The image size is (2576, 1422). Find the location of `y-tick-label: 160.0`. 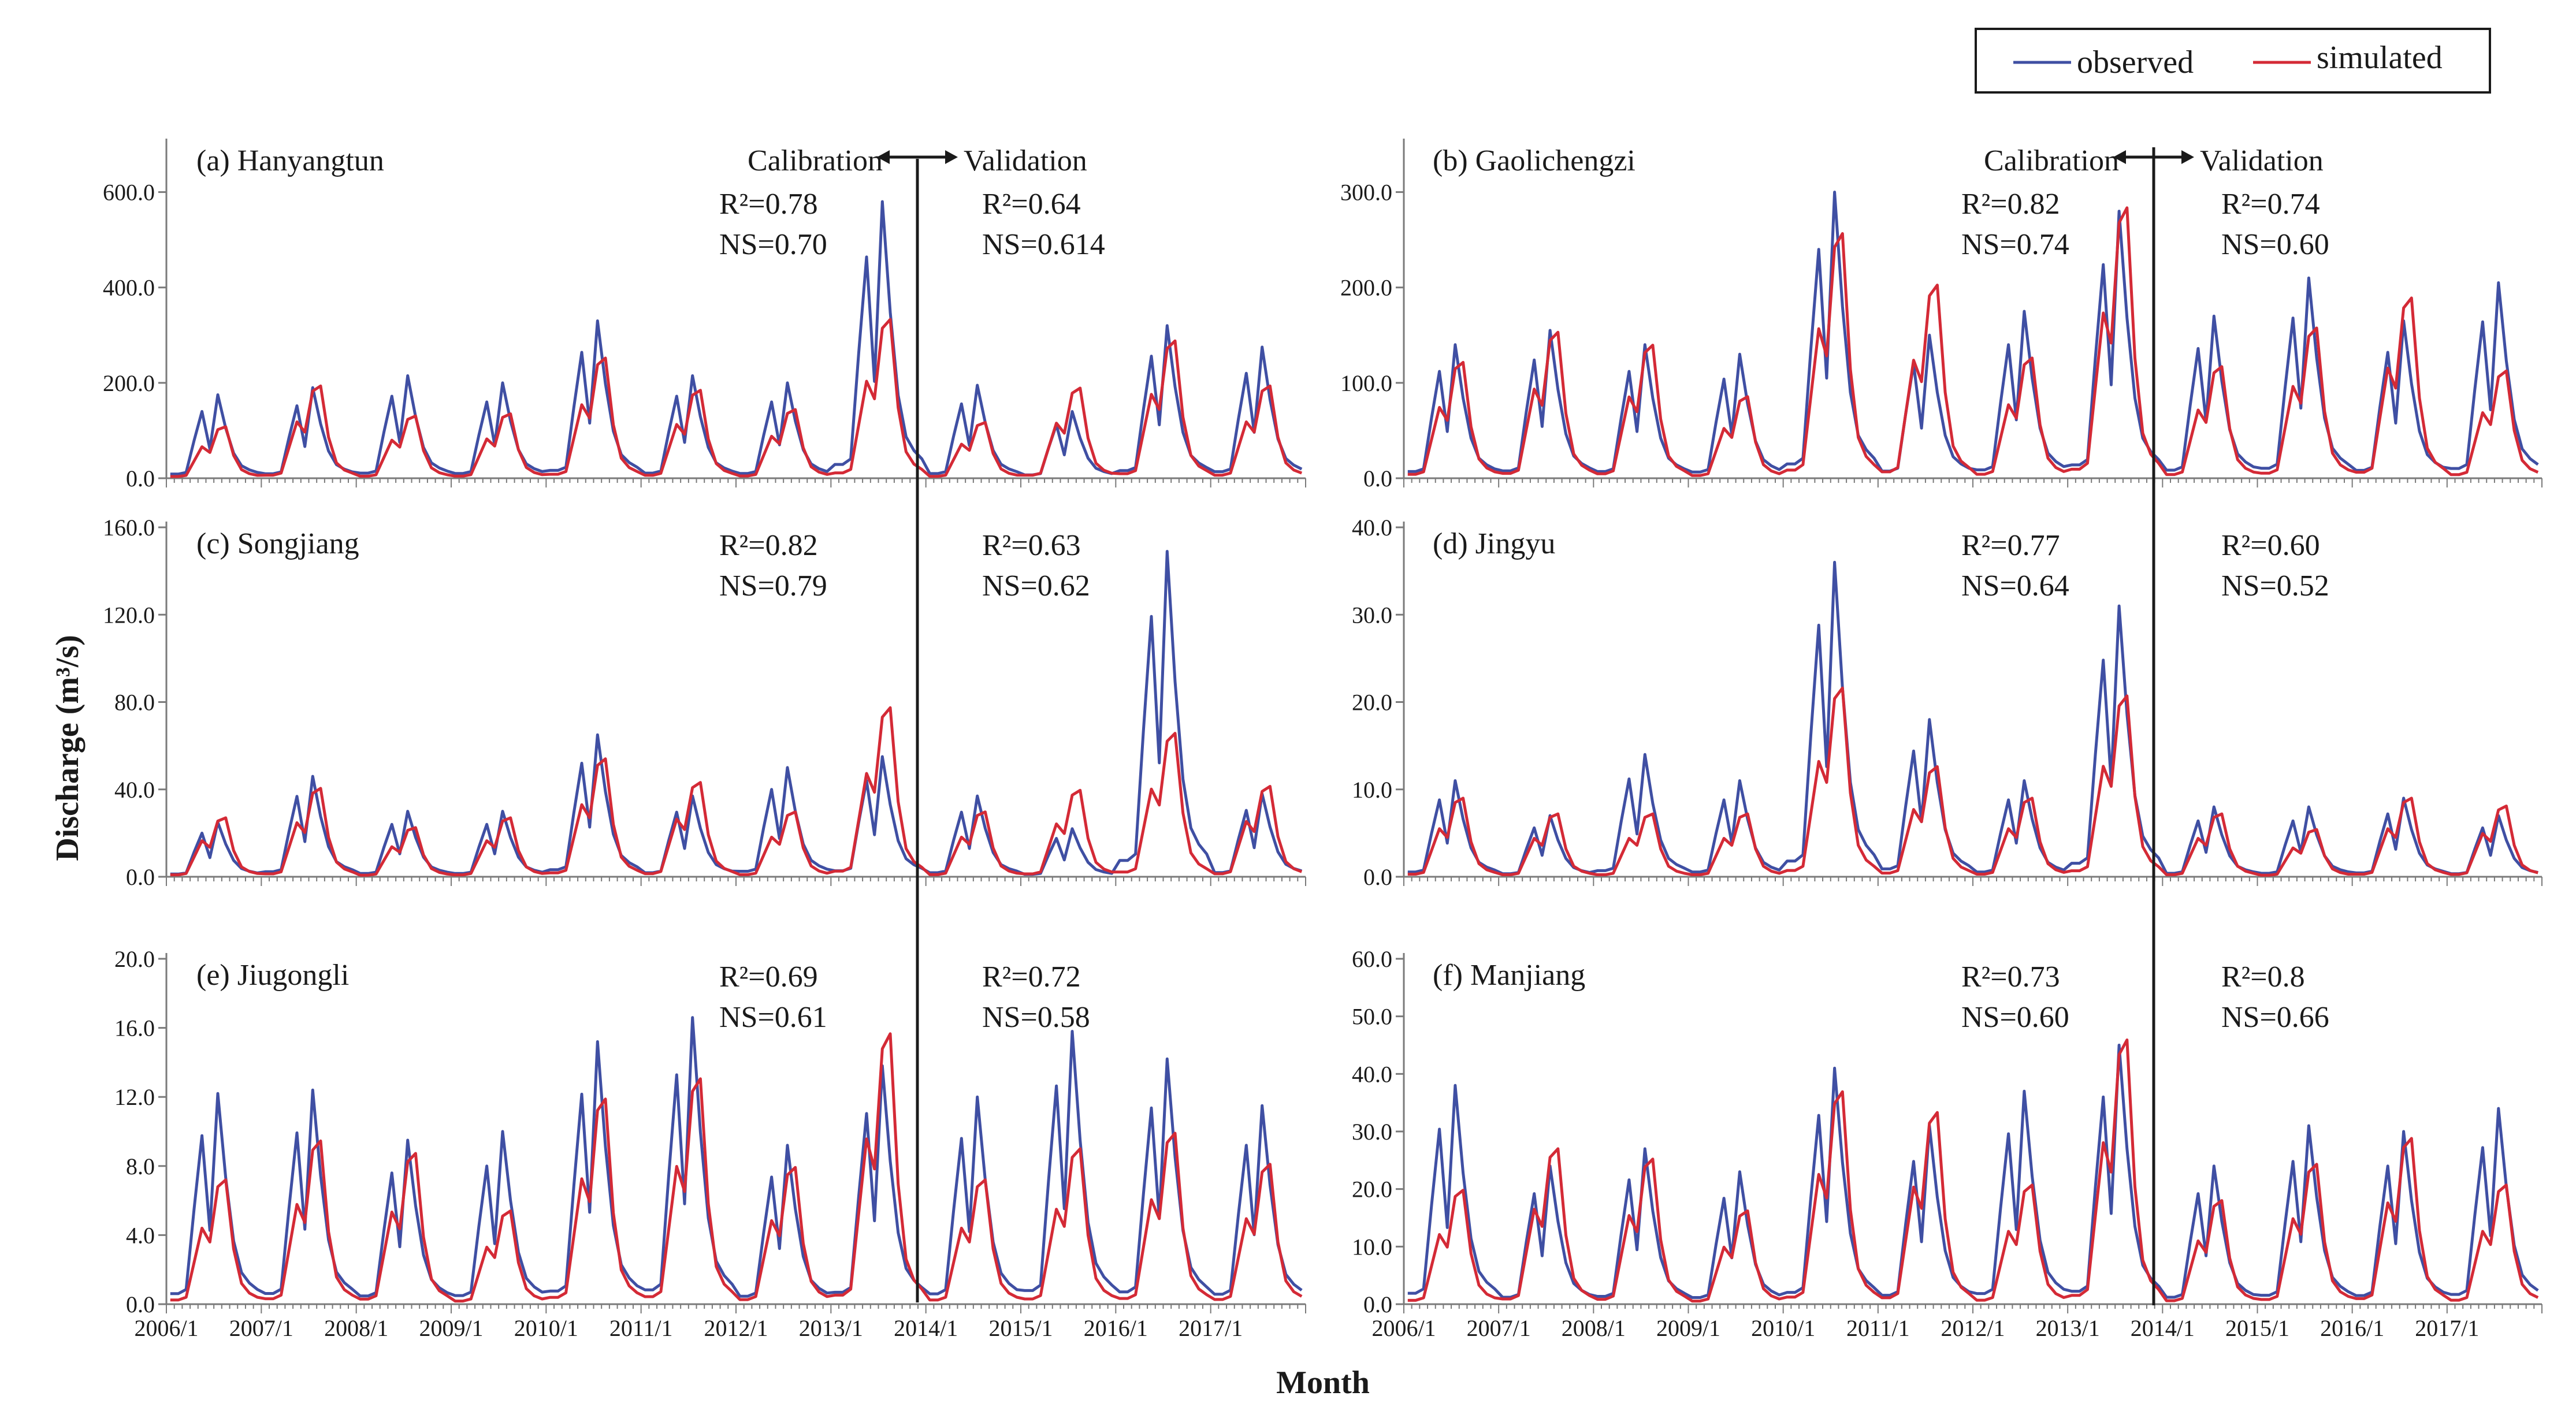

y-tick-label: 160.0 is located at coordinates (129, 528).